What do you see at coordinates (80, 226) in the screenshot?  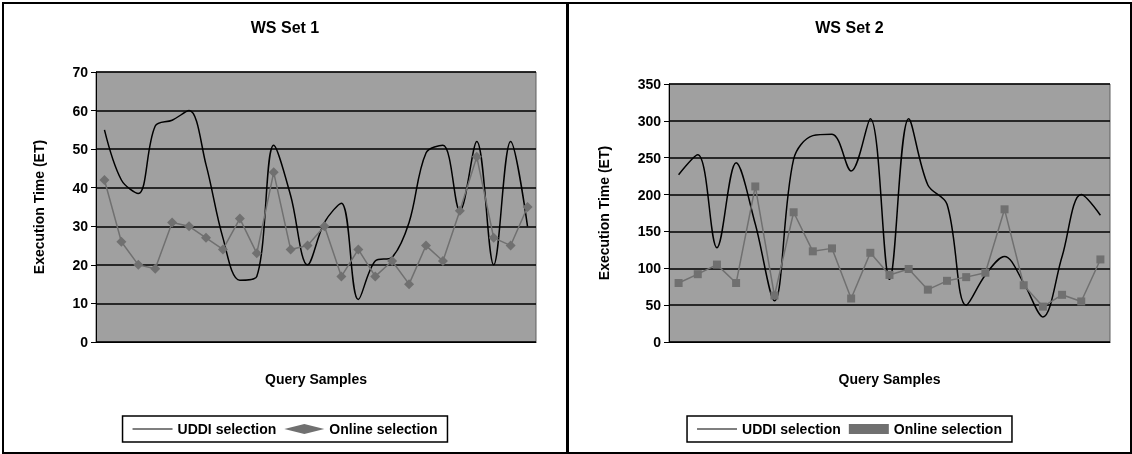 I see `y-tick-label: 30` at bounding box center [80, 226].